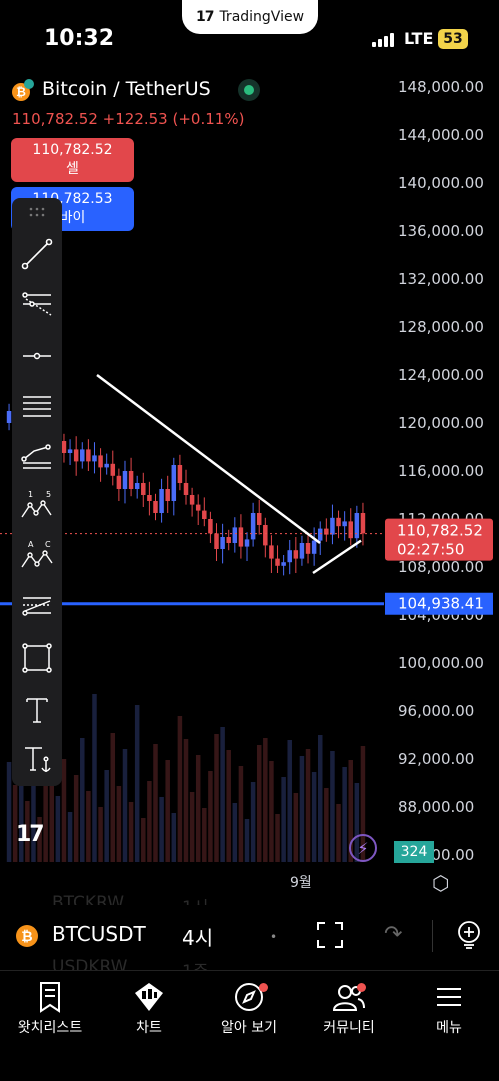  I want to click on pair-title: Bitcoin / TetherUS, so click(126, 89).